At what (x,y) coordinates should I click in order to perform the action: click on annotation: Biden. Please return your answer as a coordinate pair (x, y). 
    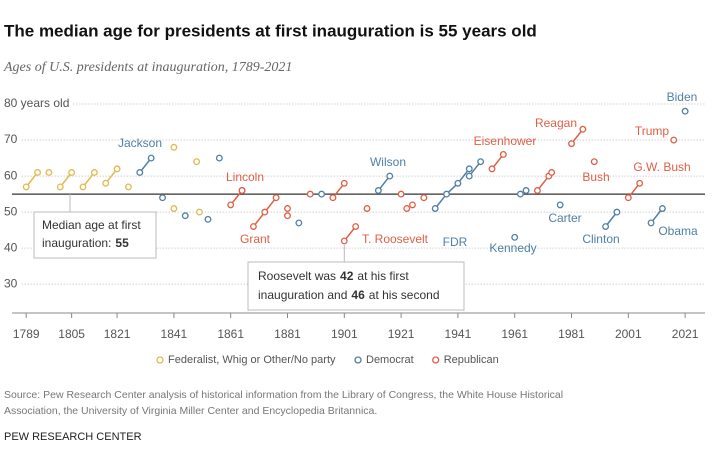
    Looking at the image, I should click on (682, 97).